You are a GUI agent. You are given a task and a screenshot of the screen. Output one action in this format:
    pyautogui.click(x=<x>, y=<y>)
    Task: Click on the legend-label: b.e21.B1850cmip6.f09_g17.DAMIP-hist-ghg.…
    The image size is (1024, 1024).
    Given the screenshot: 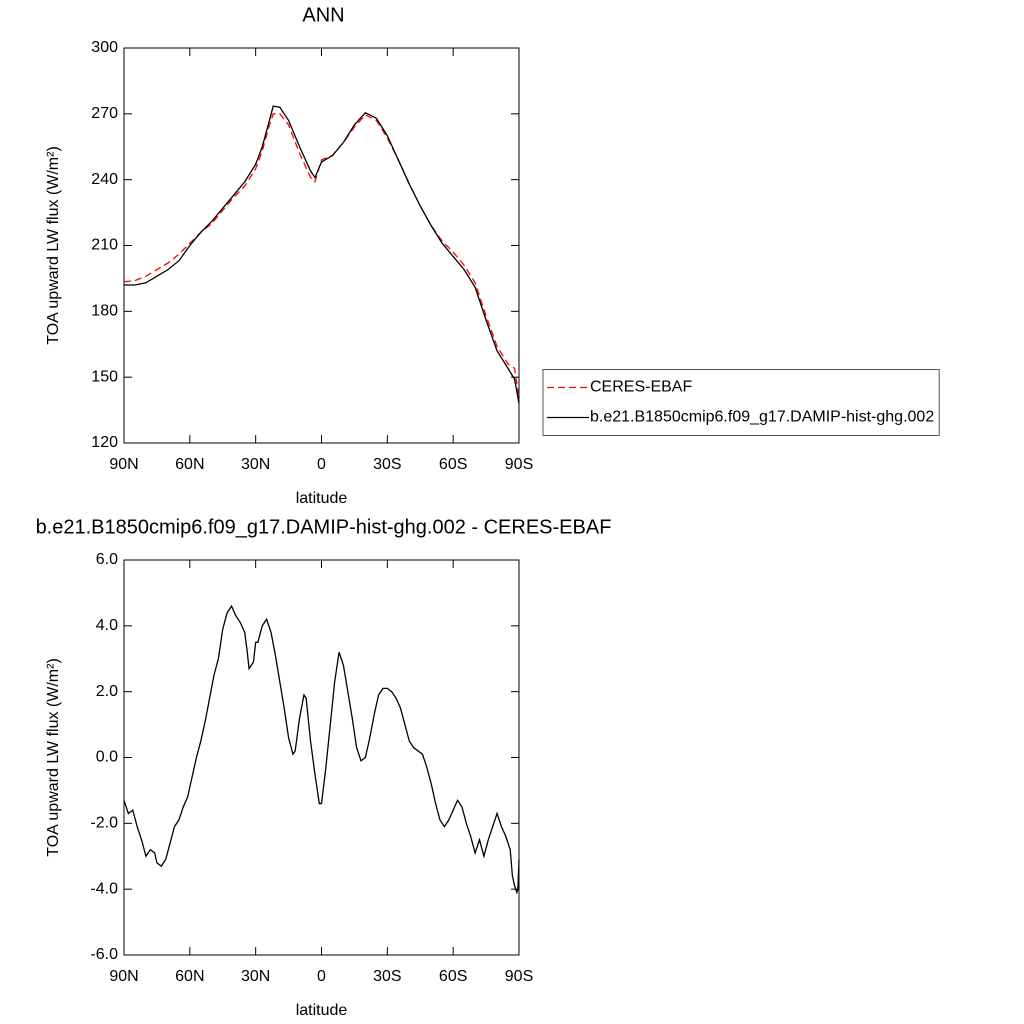 What is the action you would take?
    pyautogui.click(x=762, y=417)
    